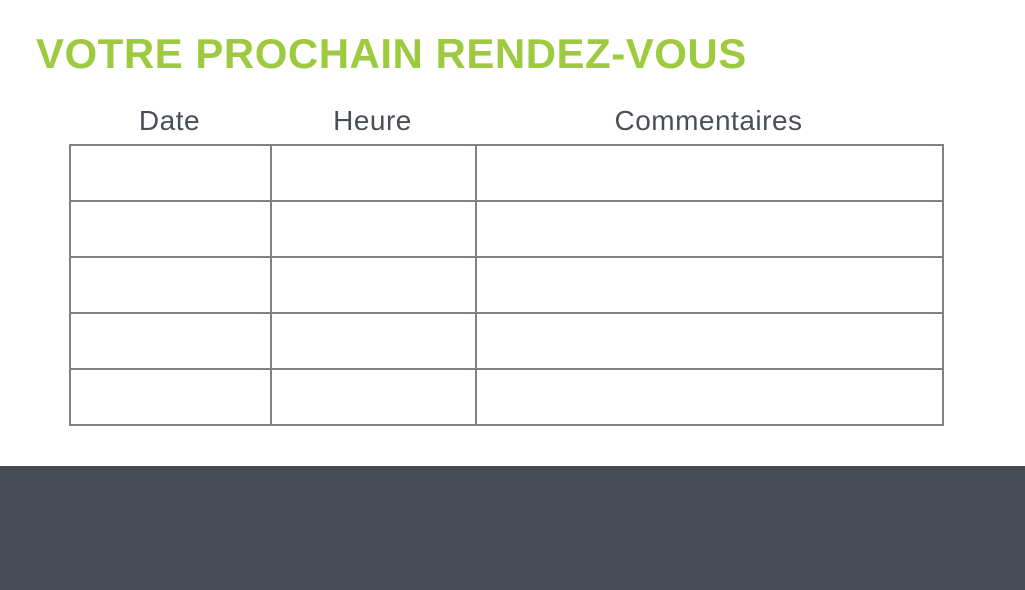  What do you see at coordinates (505, 121) in the screenshot?
I see `table-column-headers: Date Heure Commentaires` at bounding box center [505, 121].